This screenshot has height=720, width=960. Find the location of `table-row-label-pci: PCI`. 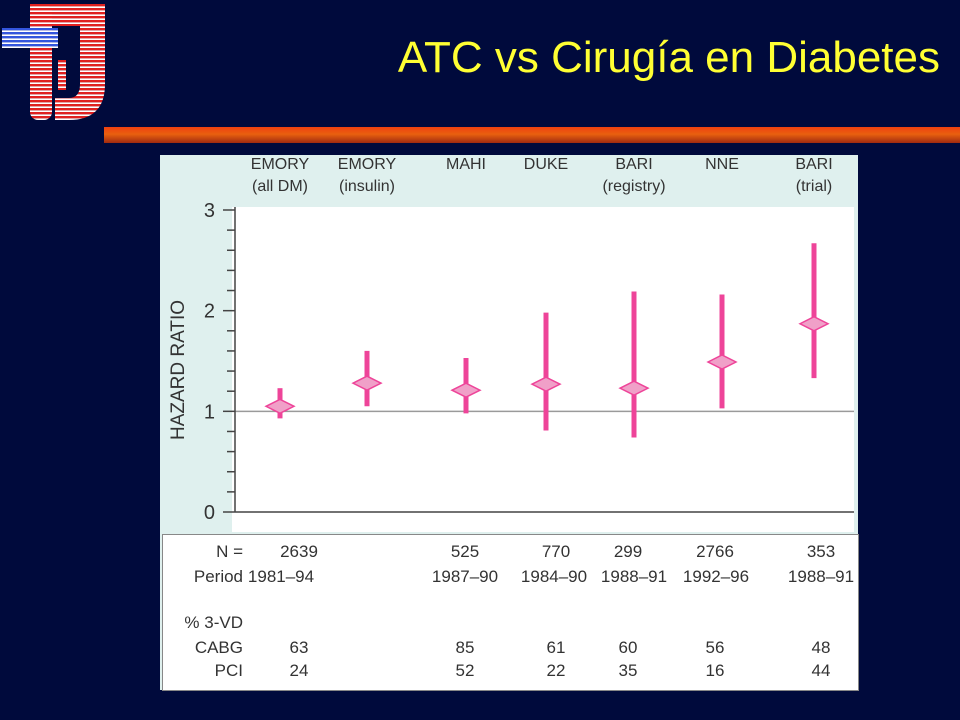

table-row-label-pci: PCI is located at coordinates (229, 670).